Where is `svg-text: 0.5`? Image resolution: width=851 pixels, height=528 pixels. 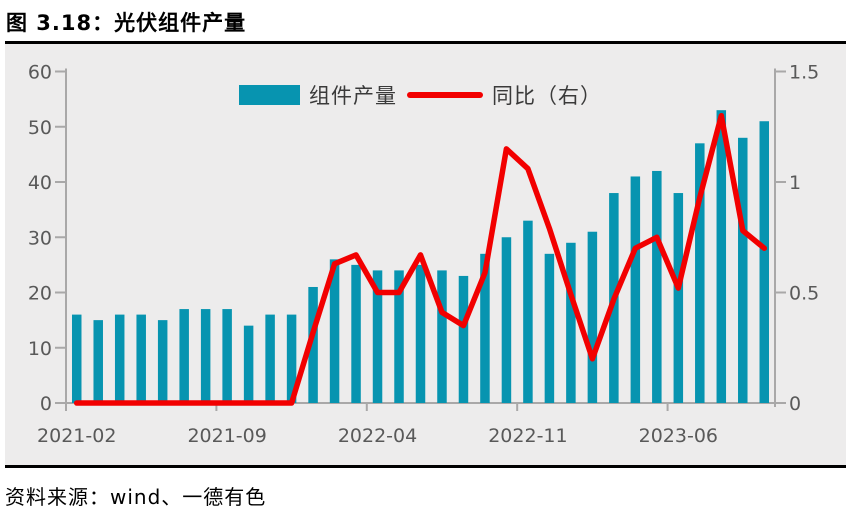
svg-text: 0.5 is located at coordinates (804, 294).